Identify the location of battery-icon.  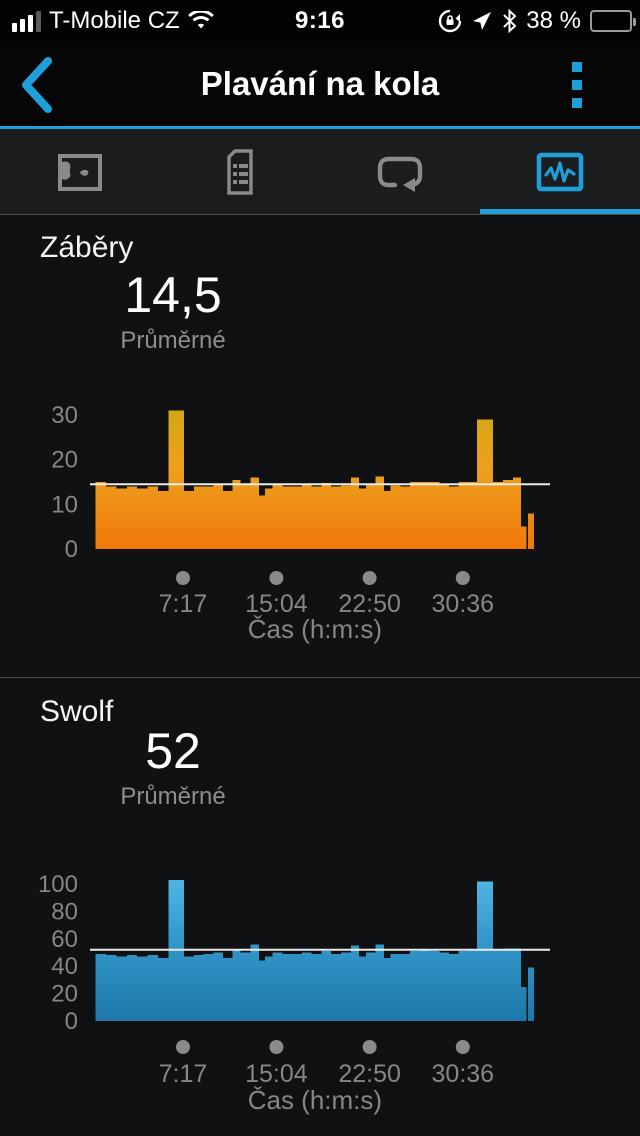
(613, 21).